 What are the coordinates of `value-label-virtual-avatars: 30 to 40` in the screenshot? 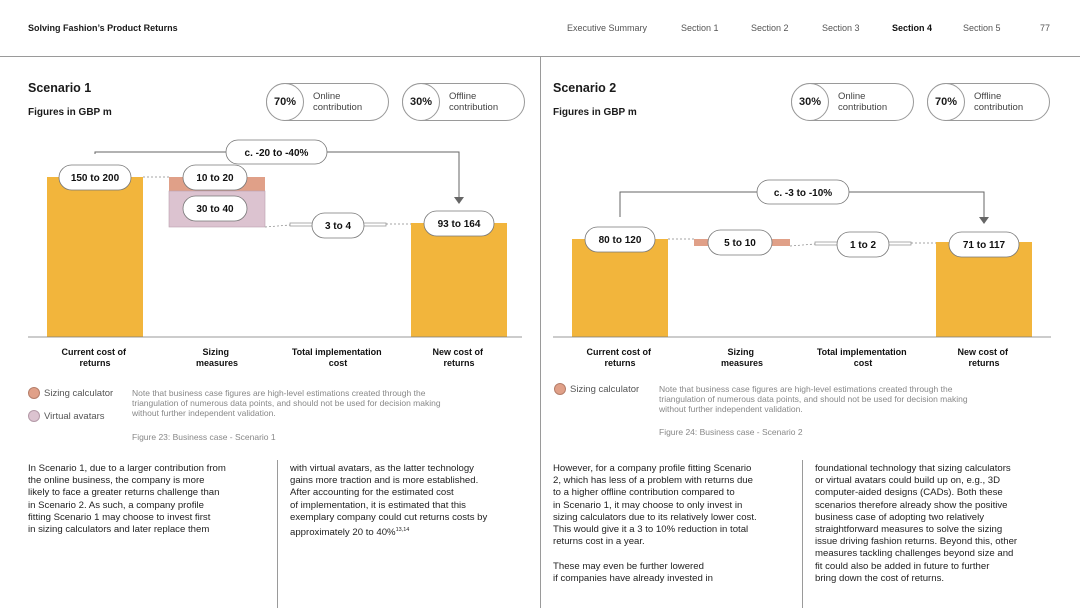 It's located at (215, 209).